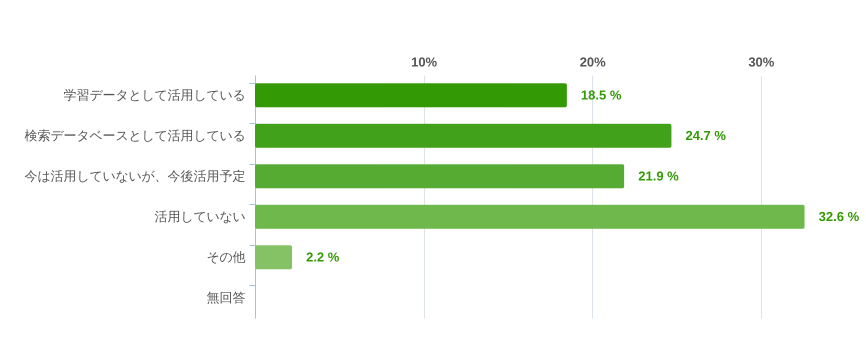  Describe the element at coordinates (601, 94) in the screenshot. I see `data-label: 18.5 %` at that location.